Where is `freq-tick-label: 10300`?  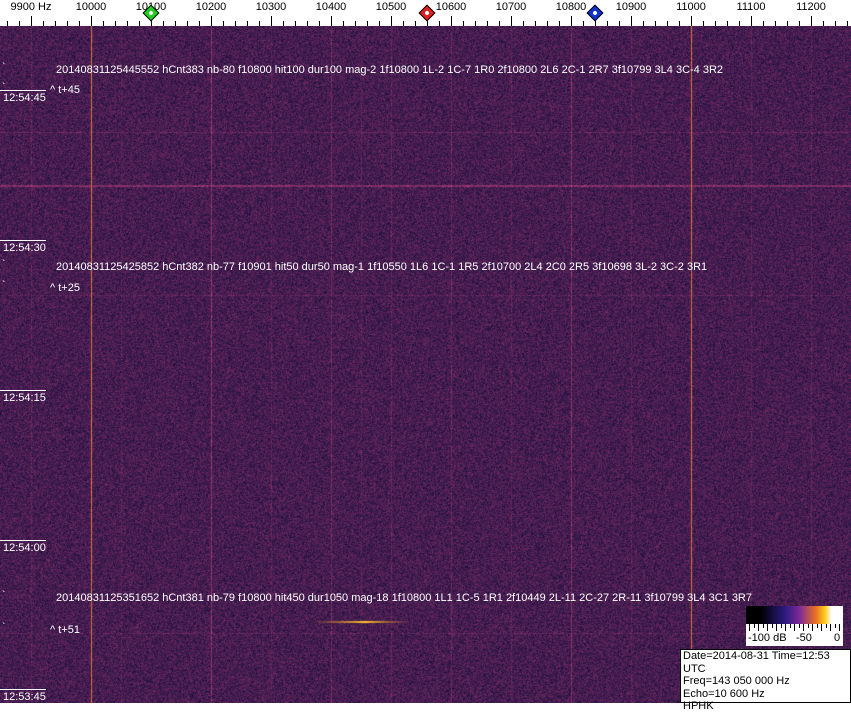 freq-tick-label: 10300 is located at coordinates (271, 7).